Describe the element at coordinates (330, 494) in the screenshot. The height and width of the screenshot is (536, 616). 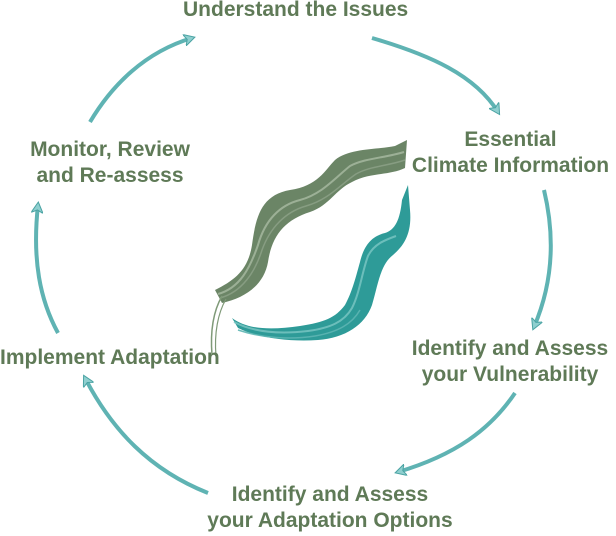
I see `step-options-line-1: Identify and Assess` at that location.